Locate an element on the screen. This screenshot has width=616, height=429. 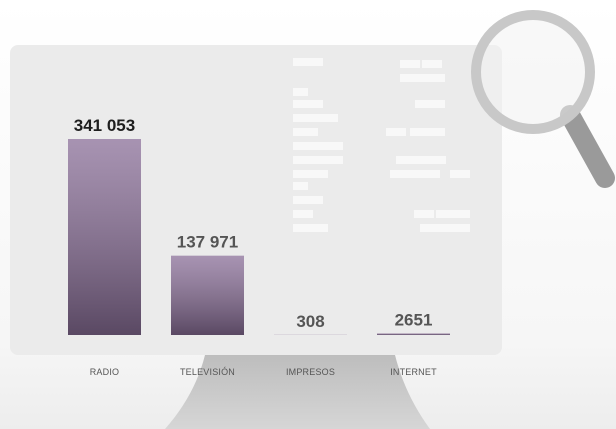
monitor-stand is located at coordinates (297, 392).